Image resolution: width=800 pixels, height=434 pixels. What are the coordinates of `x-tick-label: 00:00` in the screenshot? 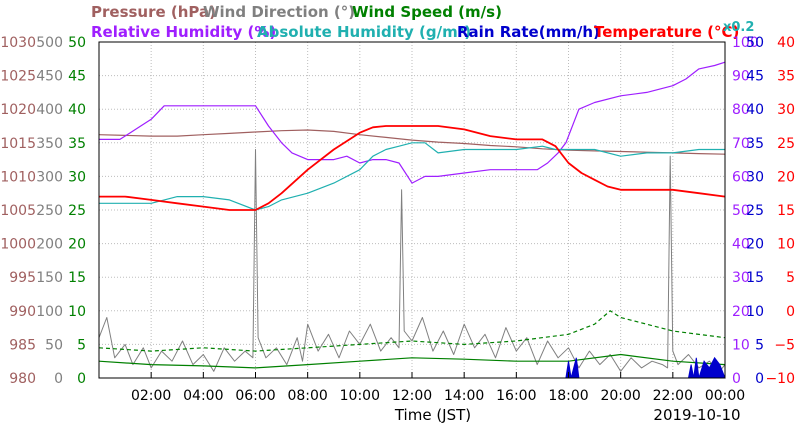 It's located at (725, 396).